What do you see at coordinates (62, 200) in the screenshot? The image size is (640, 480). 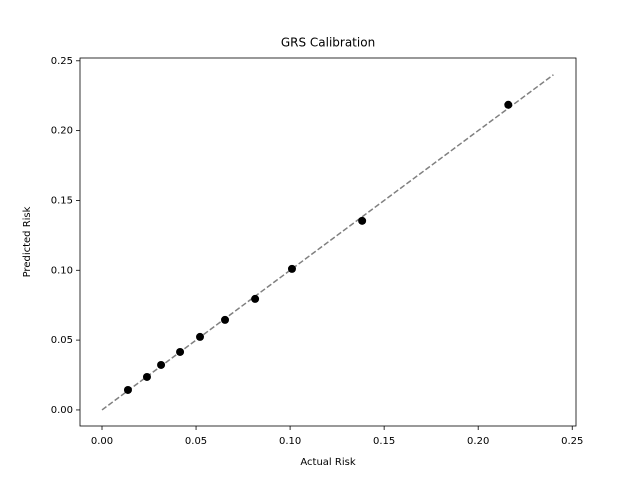 I see `y-tick-label: 0.15` at bounding box center [62, 200].